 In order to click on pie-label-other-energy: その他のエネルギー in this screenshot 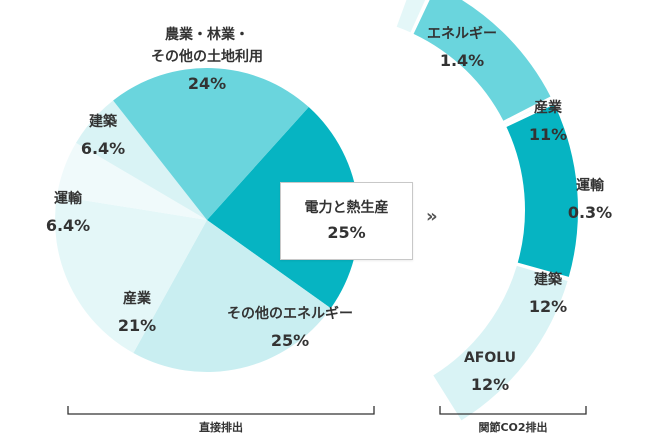, I will do `click(290, 313)`.